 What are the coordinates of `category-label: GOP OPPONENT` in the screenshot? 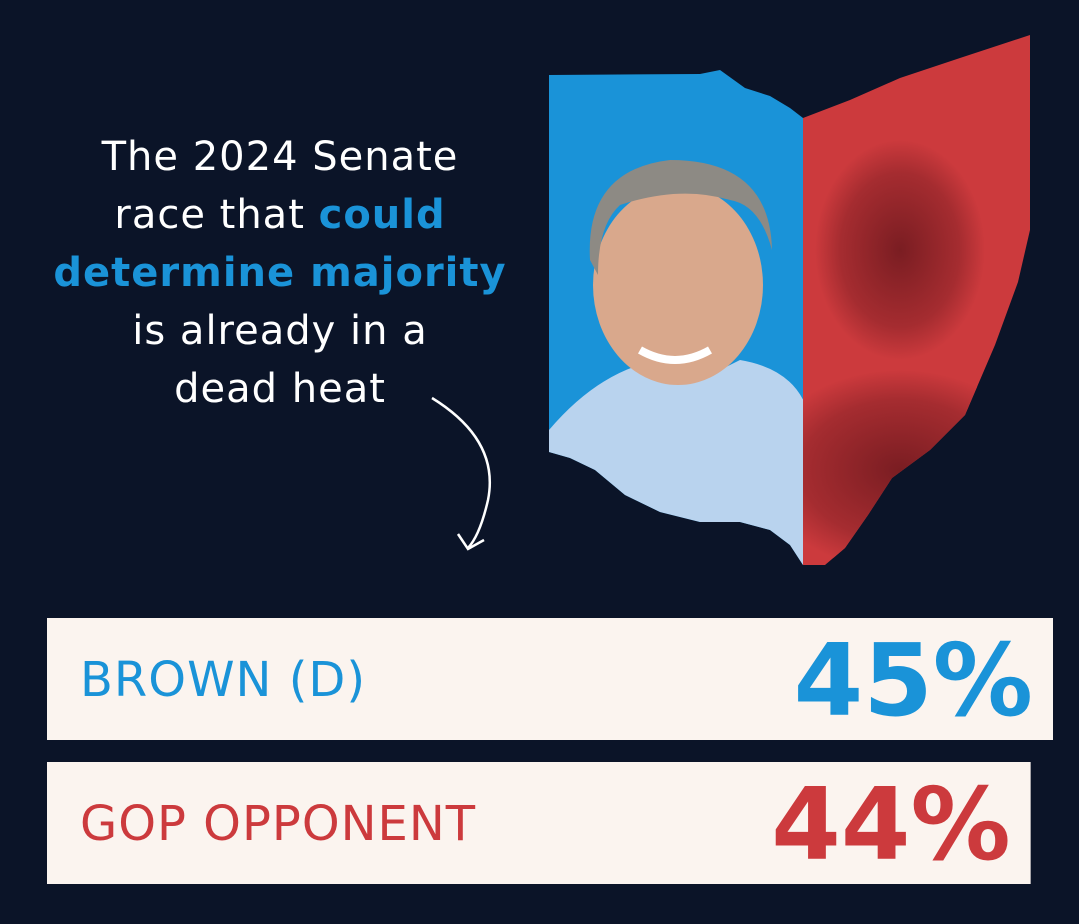 It's located at (278, 824).